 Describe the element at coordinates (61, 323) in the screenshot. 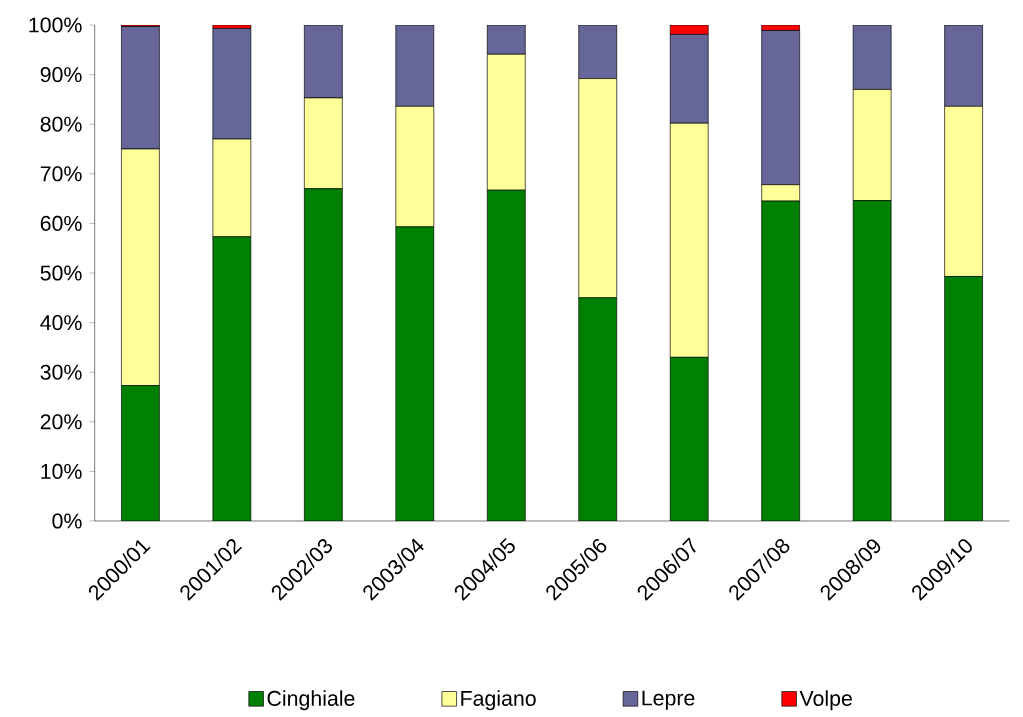

I see `y-tick-label: 40%` at that location.